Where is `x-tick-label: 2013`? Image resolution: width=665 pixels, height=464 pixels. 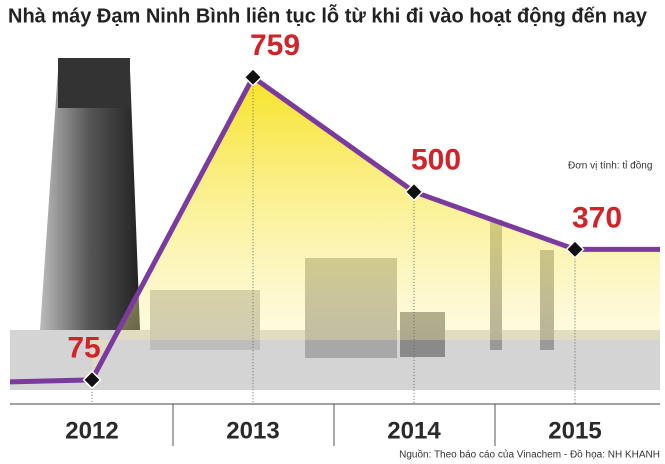 x-tick-label: 2013 is located at coordinates (252, 430).